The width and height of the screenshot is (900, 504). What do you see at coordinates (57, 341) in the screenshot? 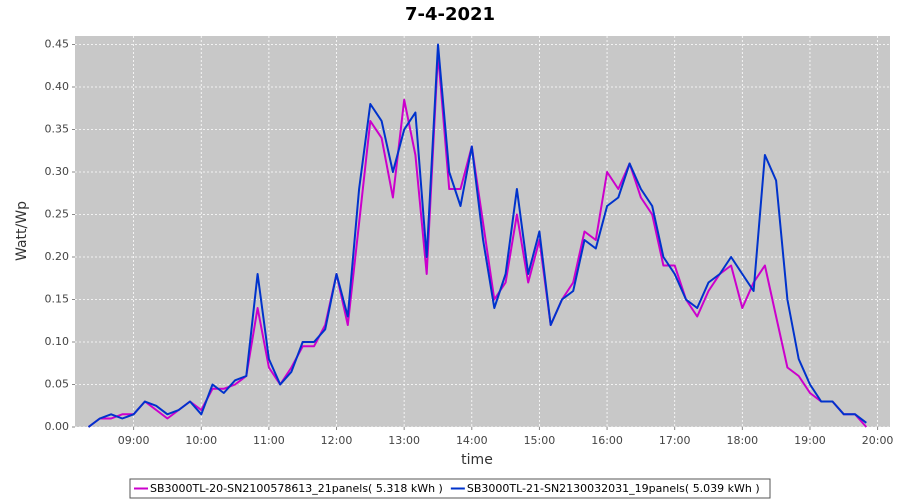
I see `y-tick-label: 0.10` at bounding box center [57, 341].